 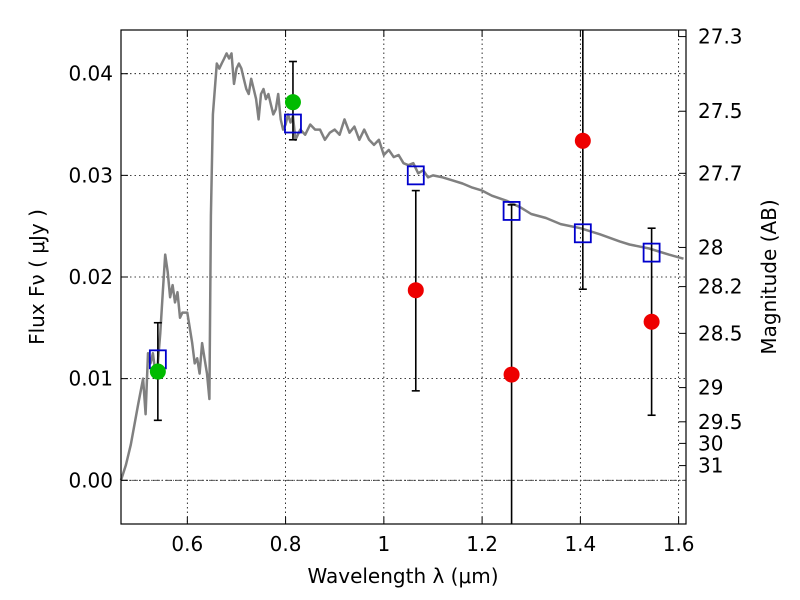 What do you see at coordinates (90, 379) in the screenshot?
I see `y-tick-label: 0.01` at bounding box center [90, 379].